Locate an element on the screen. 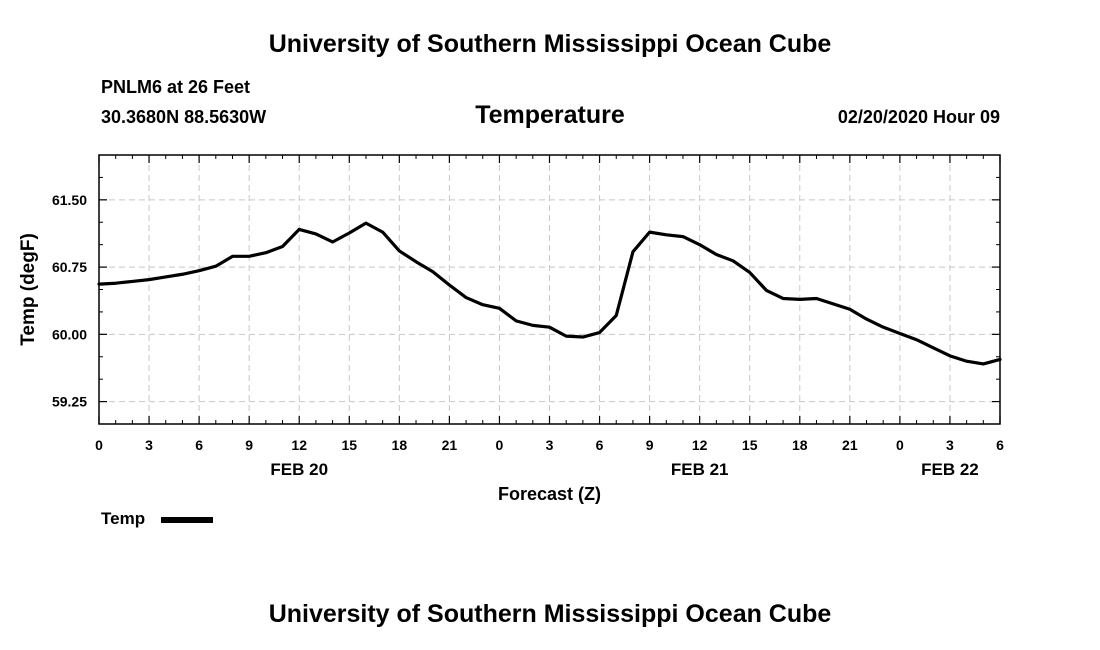 Image resolution: width=1100 pixels, height=650 pixels. coordinates-label: 30.3680N 88.5630W is located at coordinates (184, 117).